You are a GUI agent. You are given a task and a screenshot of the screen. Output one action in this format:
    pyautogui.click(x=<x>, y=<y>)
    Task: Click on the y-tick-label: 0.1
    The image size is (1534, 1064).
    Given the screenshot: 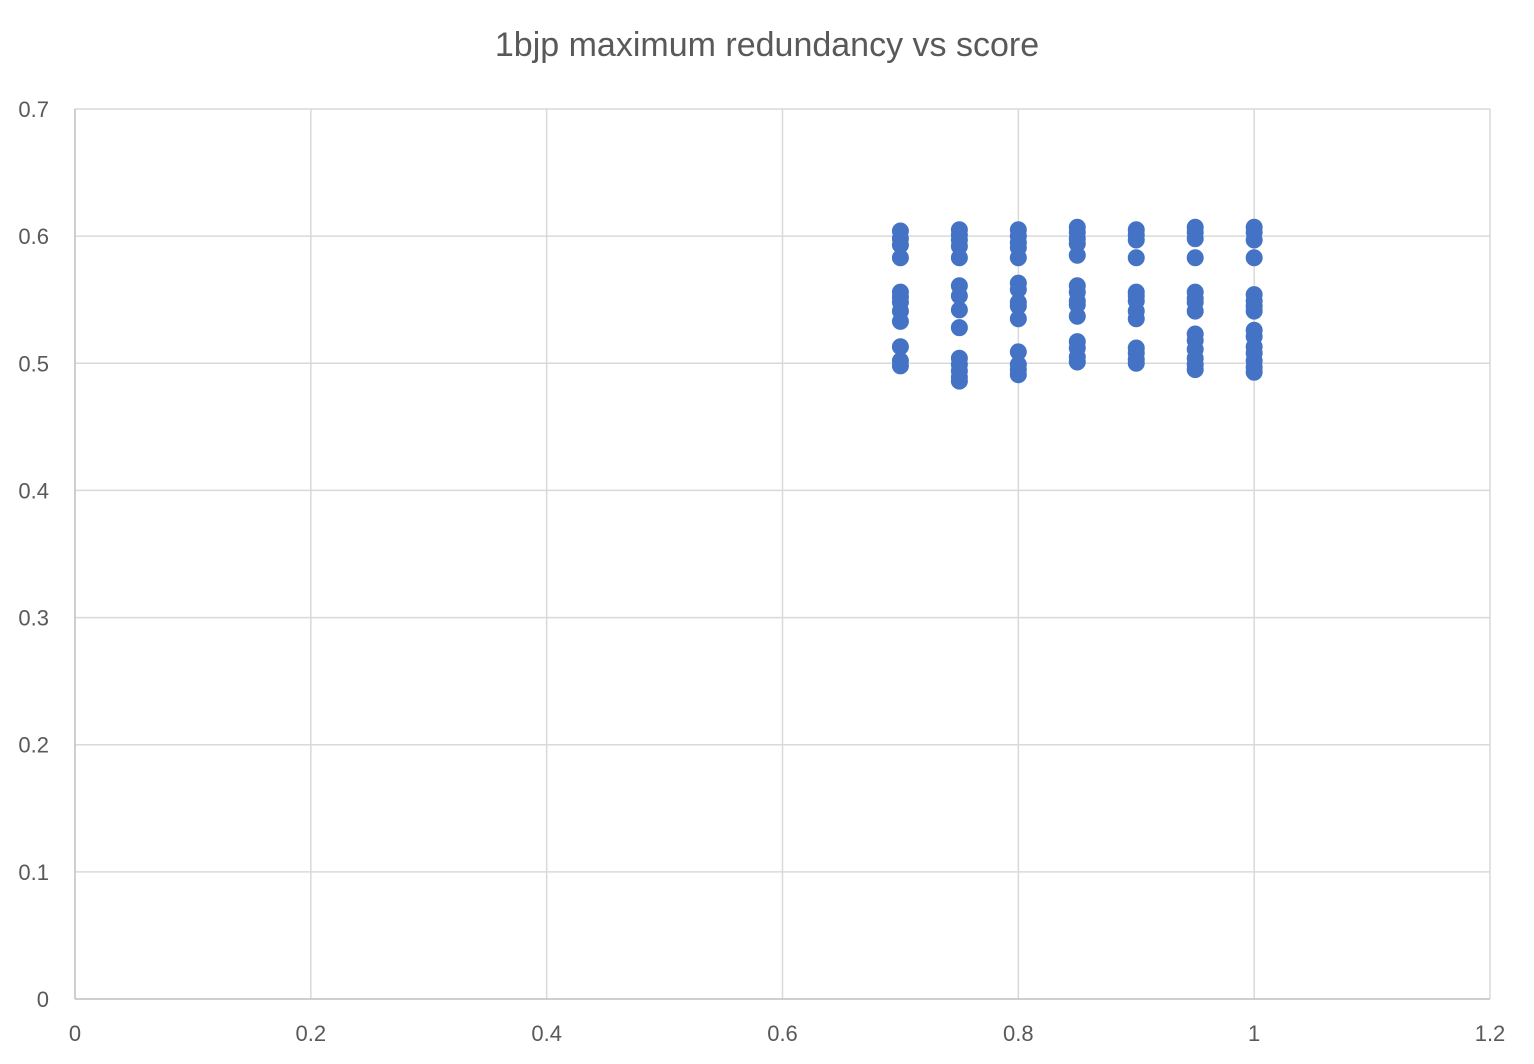 What is the action you would take?
    pyautogui.click(x=33, y=872)
    